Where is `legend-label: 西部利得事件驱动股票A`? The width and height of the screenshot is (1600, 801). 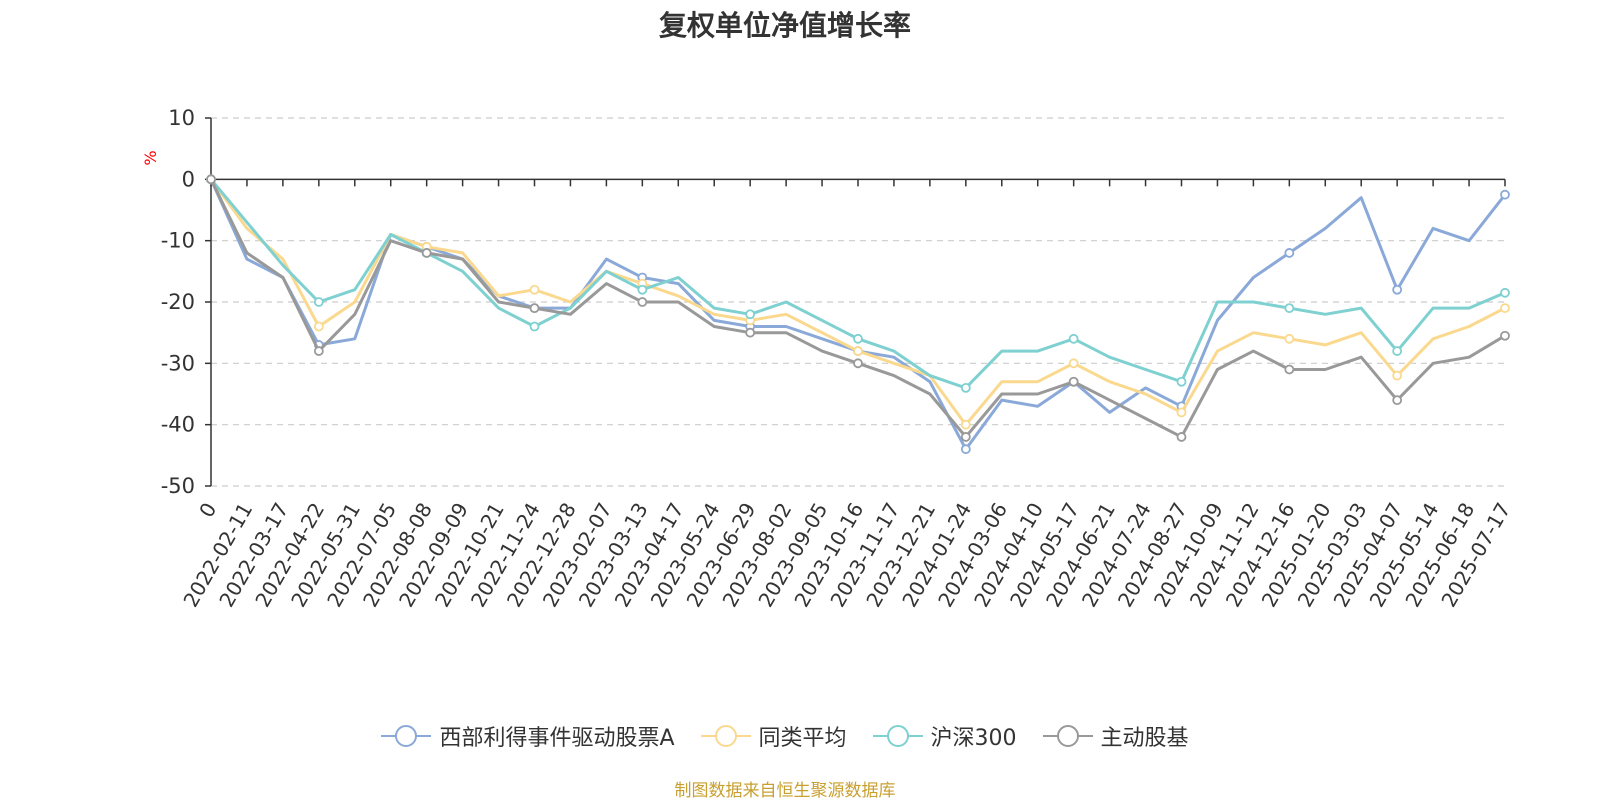
legend-label: 西部利得事件驱动股票A is located at coordinates (557, 738).